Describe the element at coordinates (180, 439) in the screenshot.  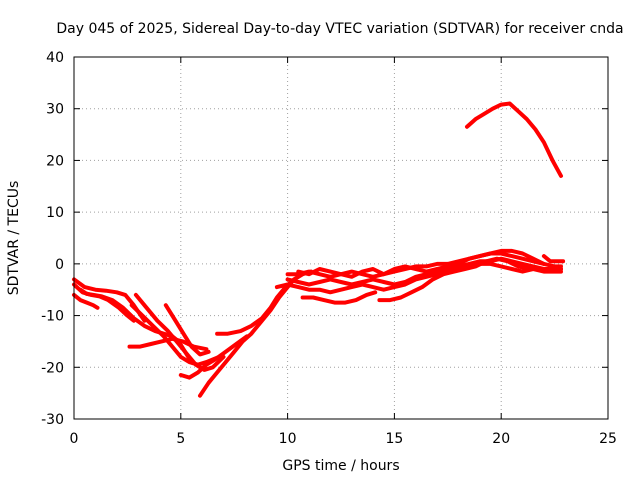
I see `x-tick-label-5: 5` at that location.